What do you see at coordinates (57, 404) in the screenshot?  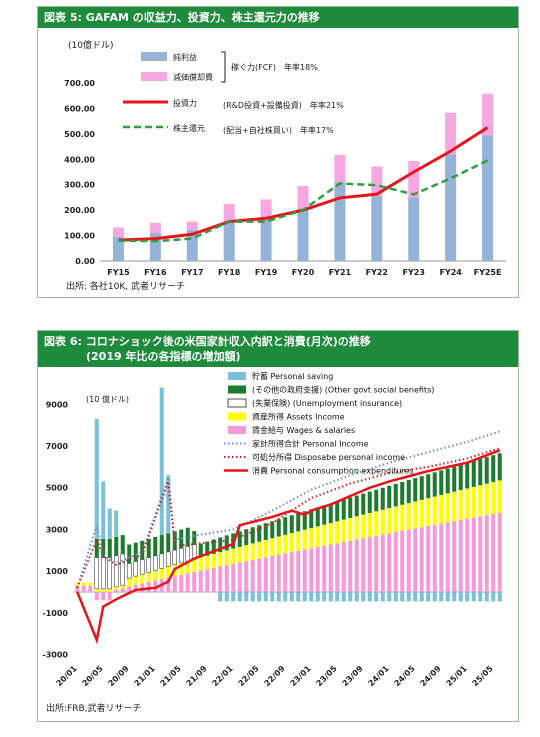 I see `y-tick-label: 9000` at bounding box center [57, 404].